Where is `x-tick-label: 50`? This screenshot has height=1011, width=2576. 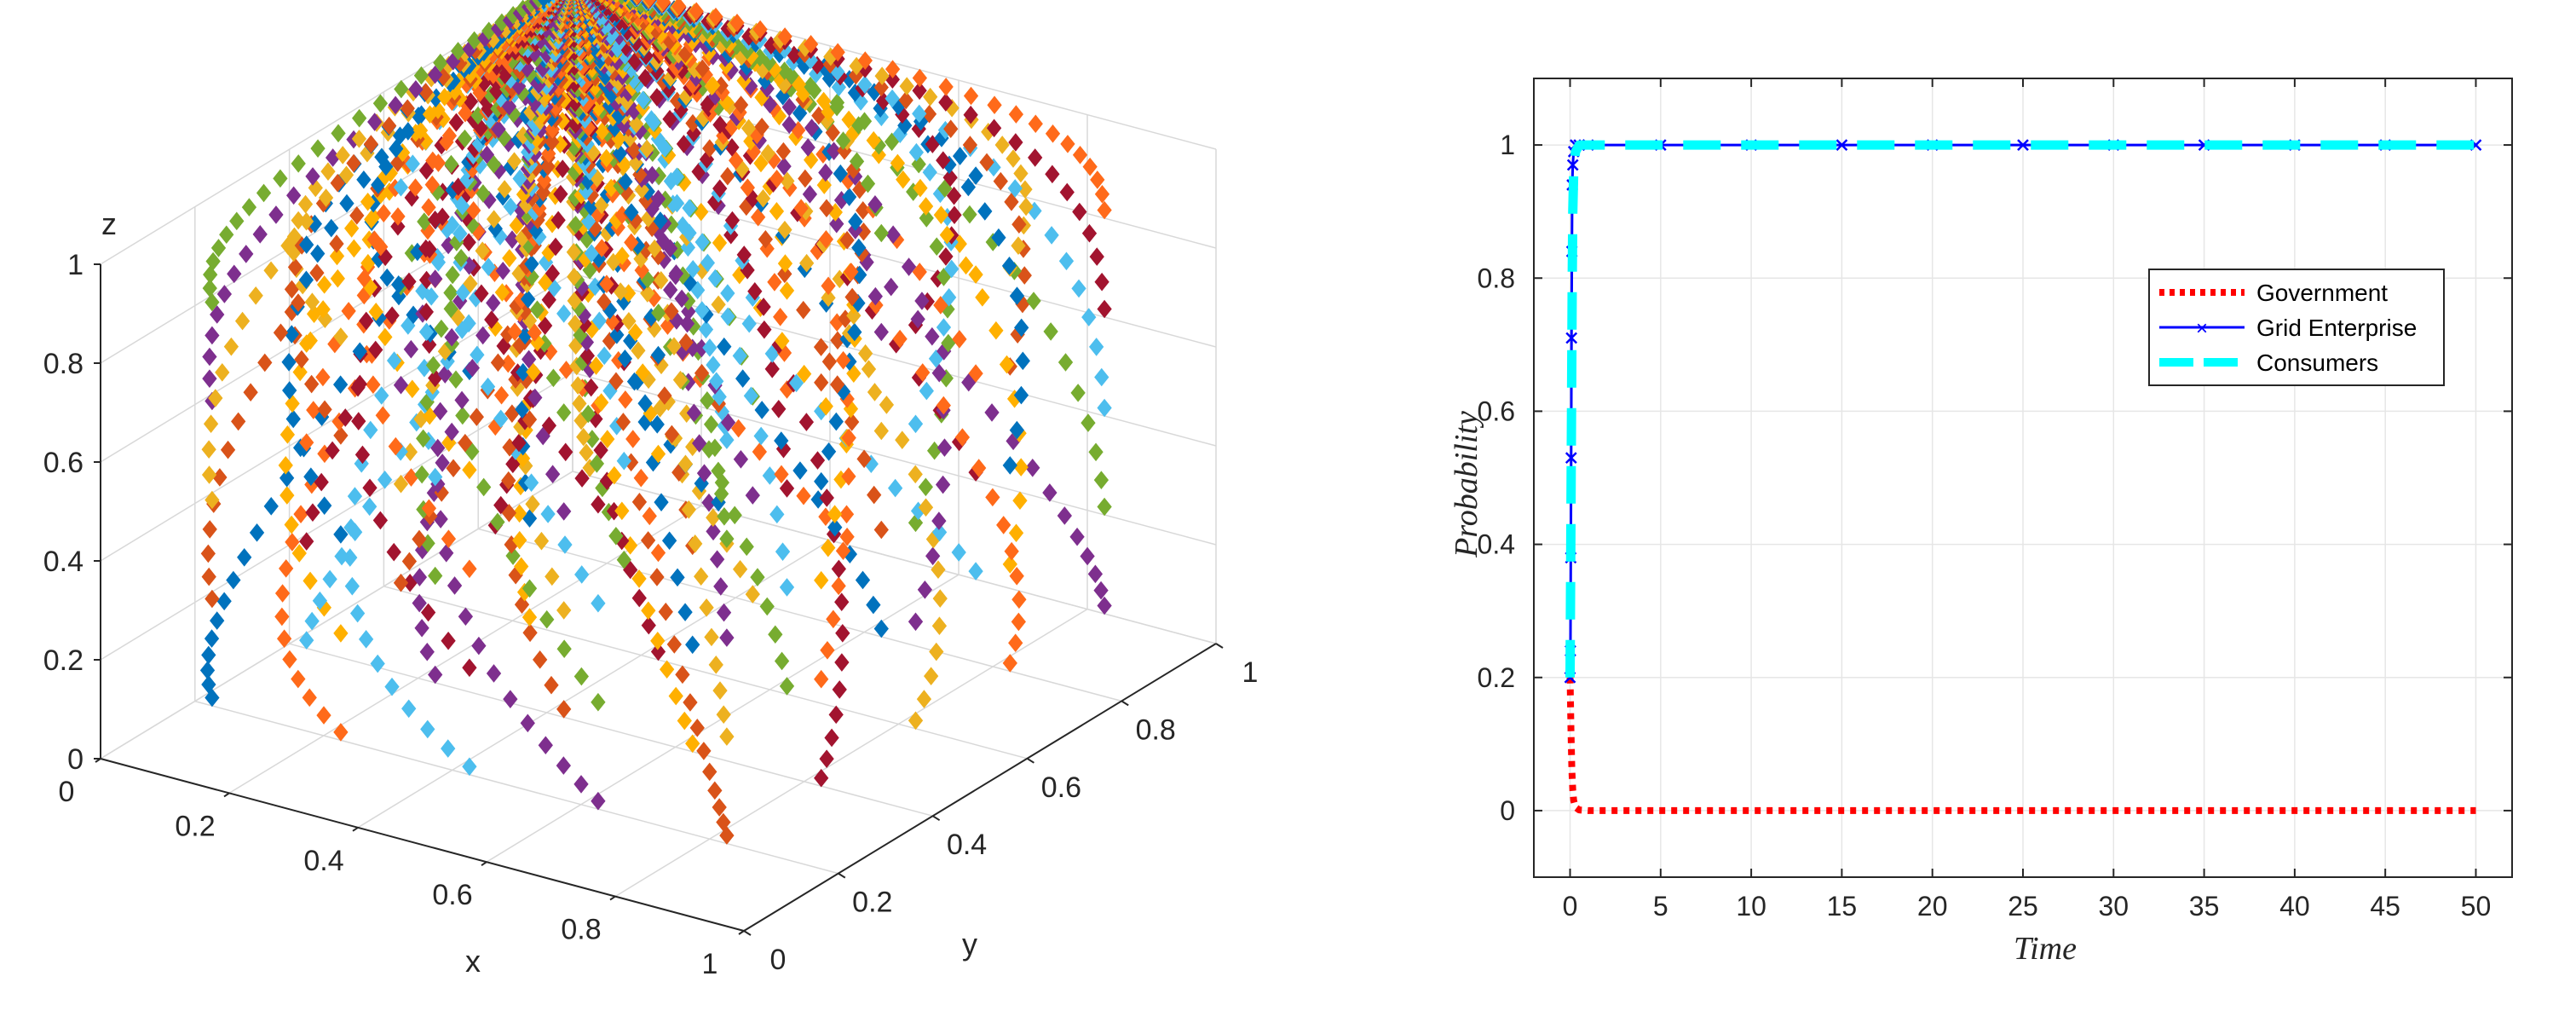 x-tick-label: 50 is located at coordinates (2476, 906).